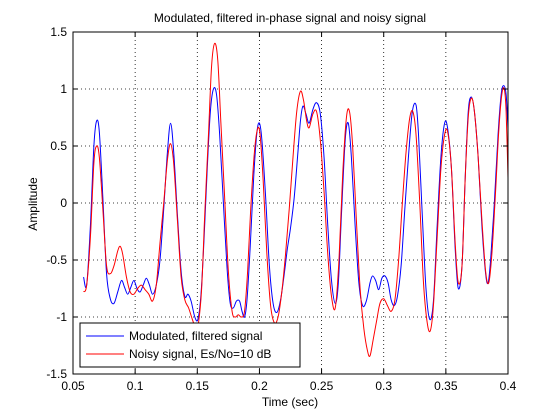 The width and height of the screenshot is (560, 420). What do you see at coordinates (383, 386) in the screenshot?
I see `x-tick-label: 0.3` at bounding box center [383, 386].